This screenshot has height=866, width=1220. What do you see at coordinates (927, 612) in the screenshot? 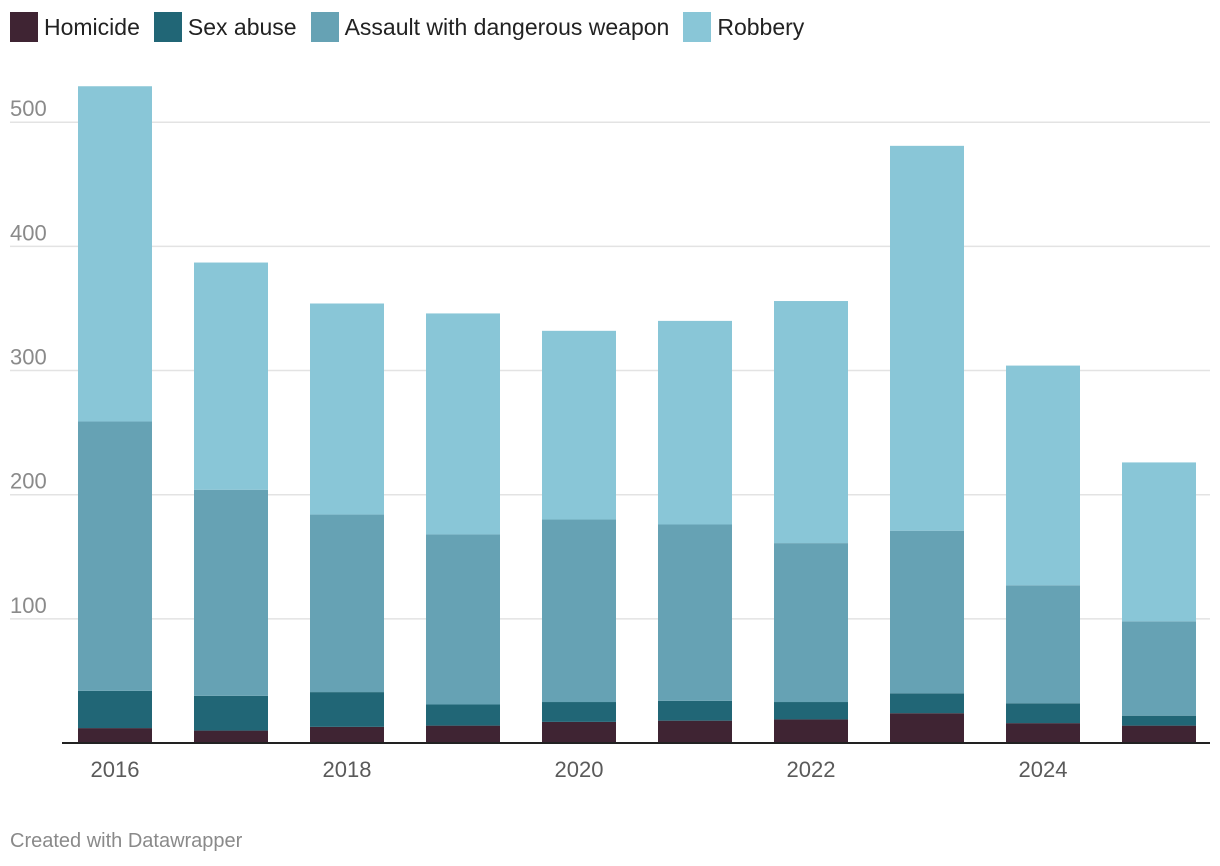
I see `bar-2023-assault-with-dangerous-weapon` at bounding box center [927, 612].